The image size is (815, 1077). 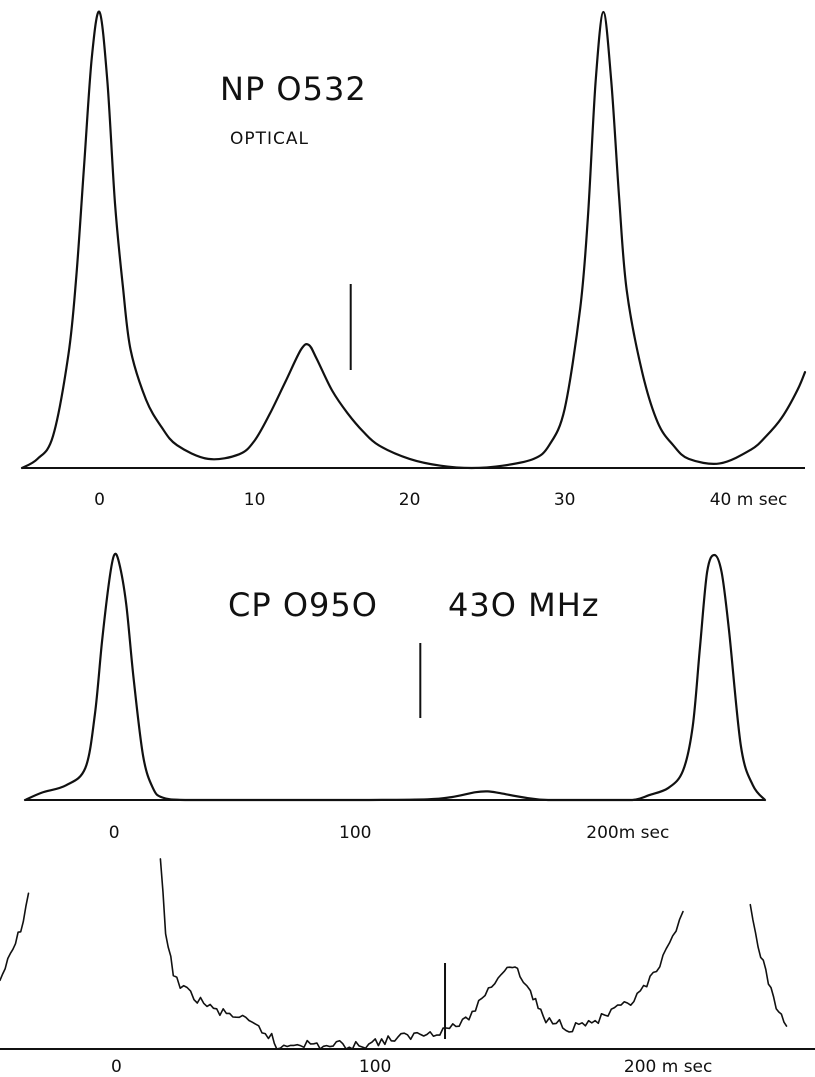 What do you see at coordinates (255, 500) in the screenshot?
I see `x-tick-label: 10` at bounding box center [255, 500].